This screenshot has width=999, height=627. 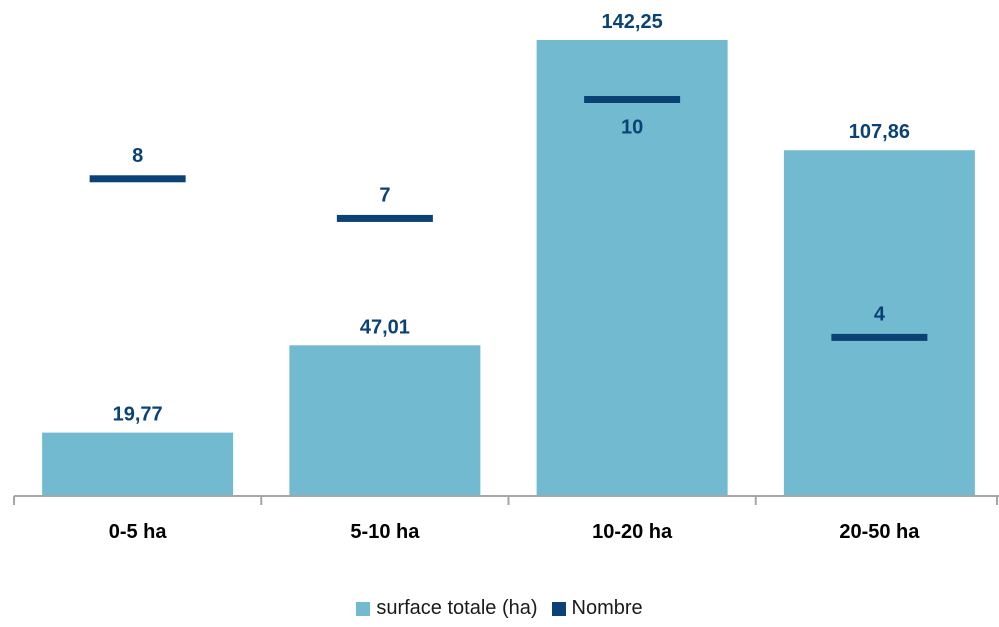 I want to click on bar-value-label: 107,86, so click(x=879, y=132).